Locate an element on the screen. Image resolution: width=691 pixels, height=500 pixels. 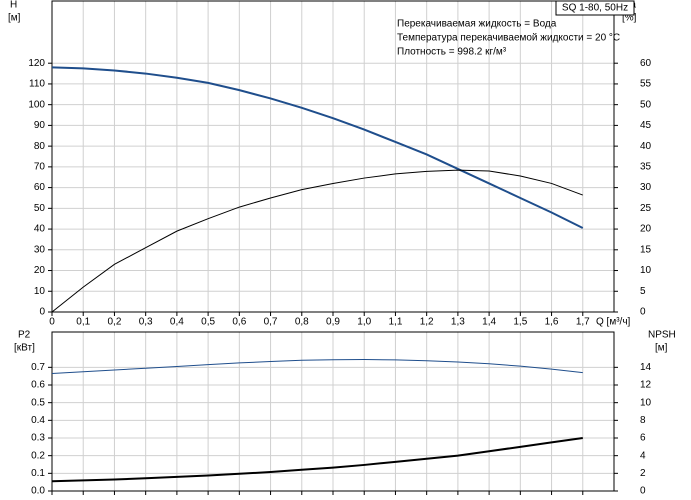
x-tick-label: 1,0 is located at coordinates (364, 322).